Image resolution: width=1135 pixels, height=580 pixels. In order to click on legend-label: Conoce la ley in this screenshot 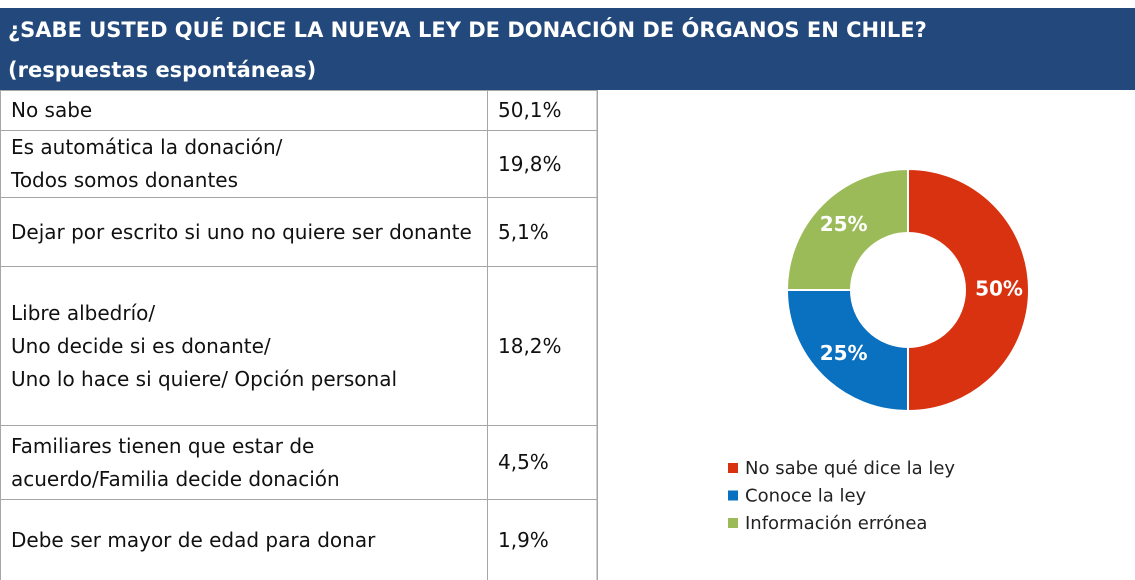, I will do `click(806, 496)`.